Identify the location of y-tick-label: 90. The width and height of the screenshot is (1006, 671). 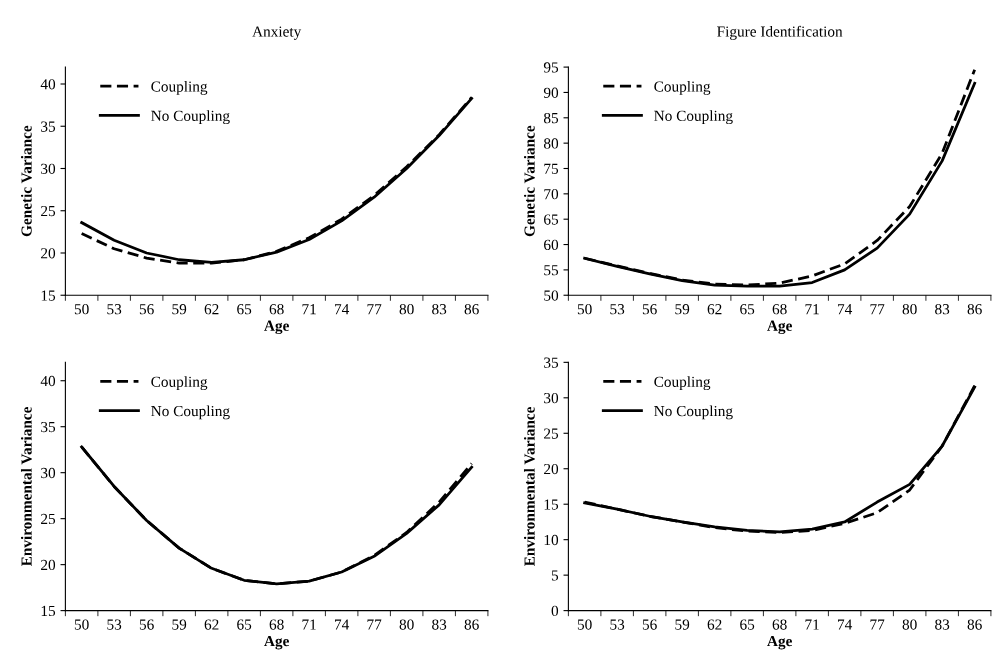
(551, 92).